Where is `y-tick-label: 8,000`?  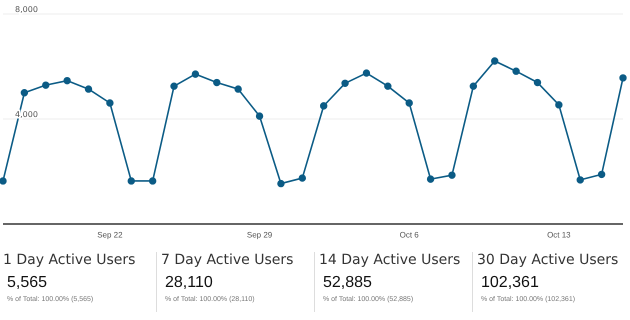 y-tick-label: 8,000 is located at coordinates (26, 9).